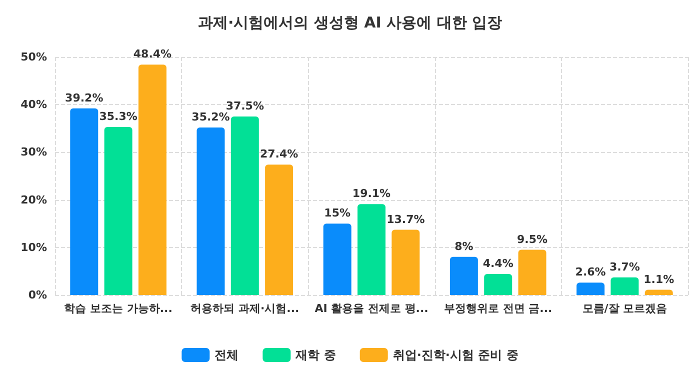 Image resolution: width=700 pixels, height=375 pixels. Describe the element at coordinates (532, 239) in the screenshot. I see `data-label: 9.5%` at that location.